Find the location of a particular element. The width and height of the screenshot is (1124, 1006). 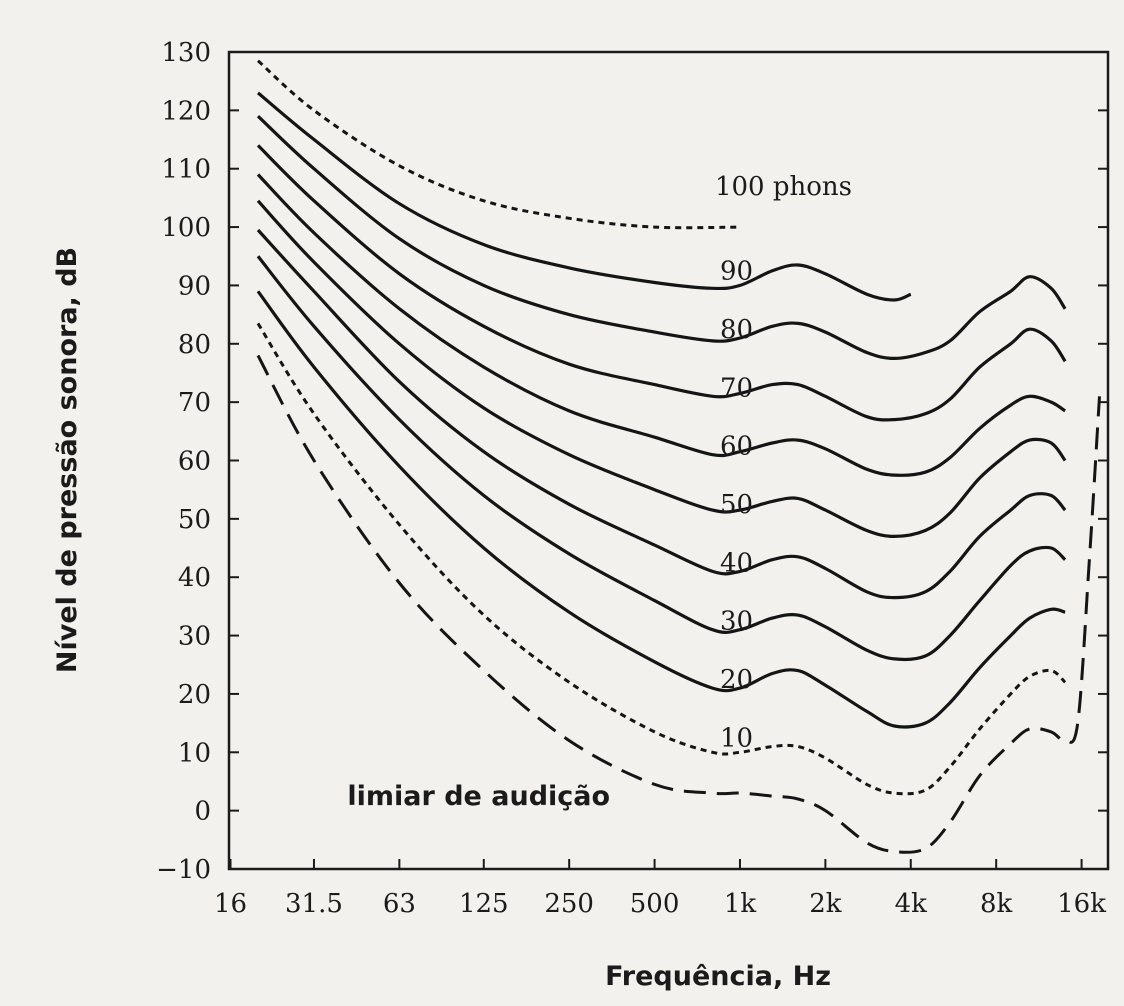

x-tick-label: 4k is located at coordinates (911, 904).